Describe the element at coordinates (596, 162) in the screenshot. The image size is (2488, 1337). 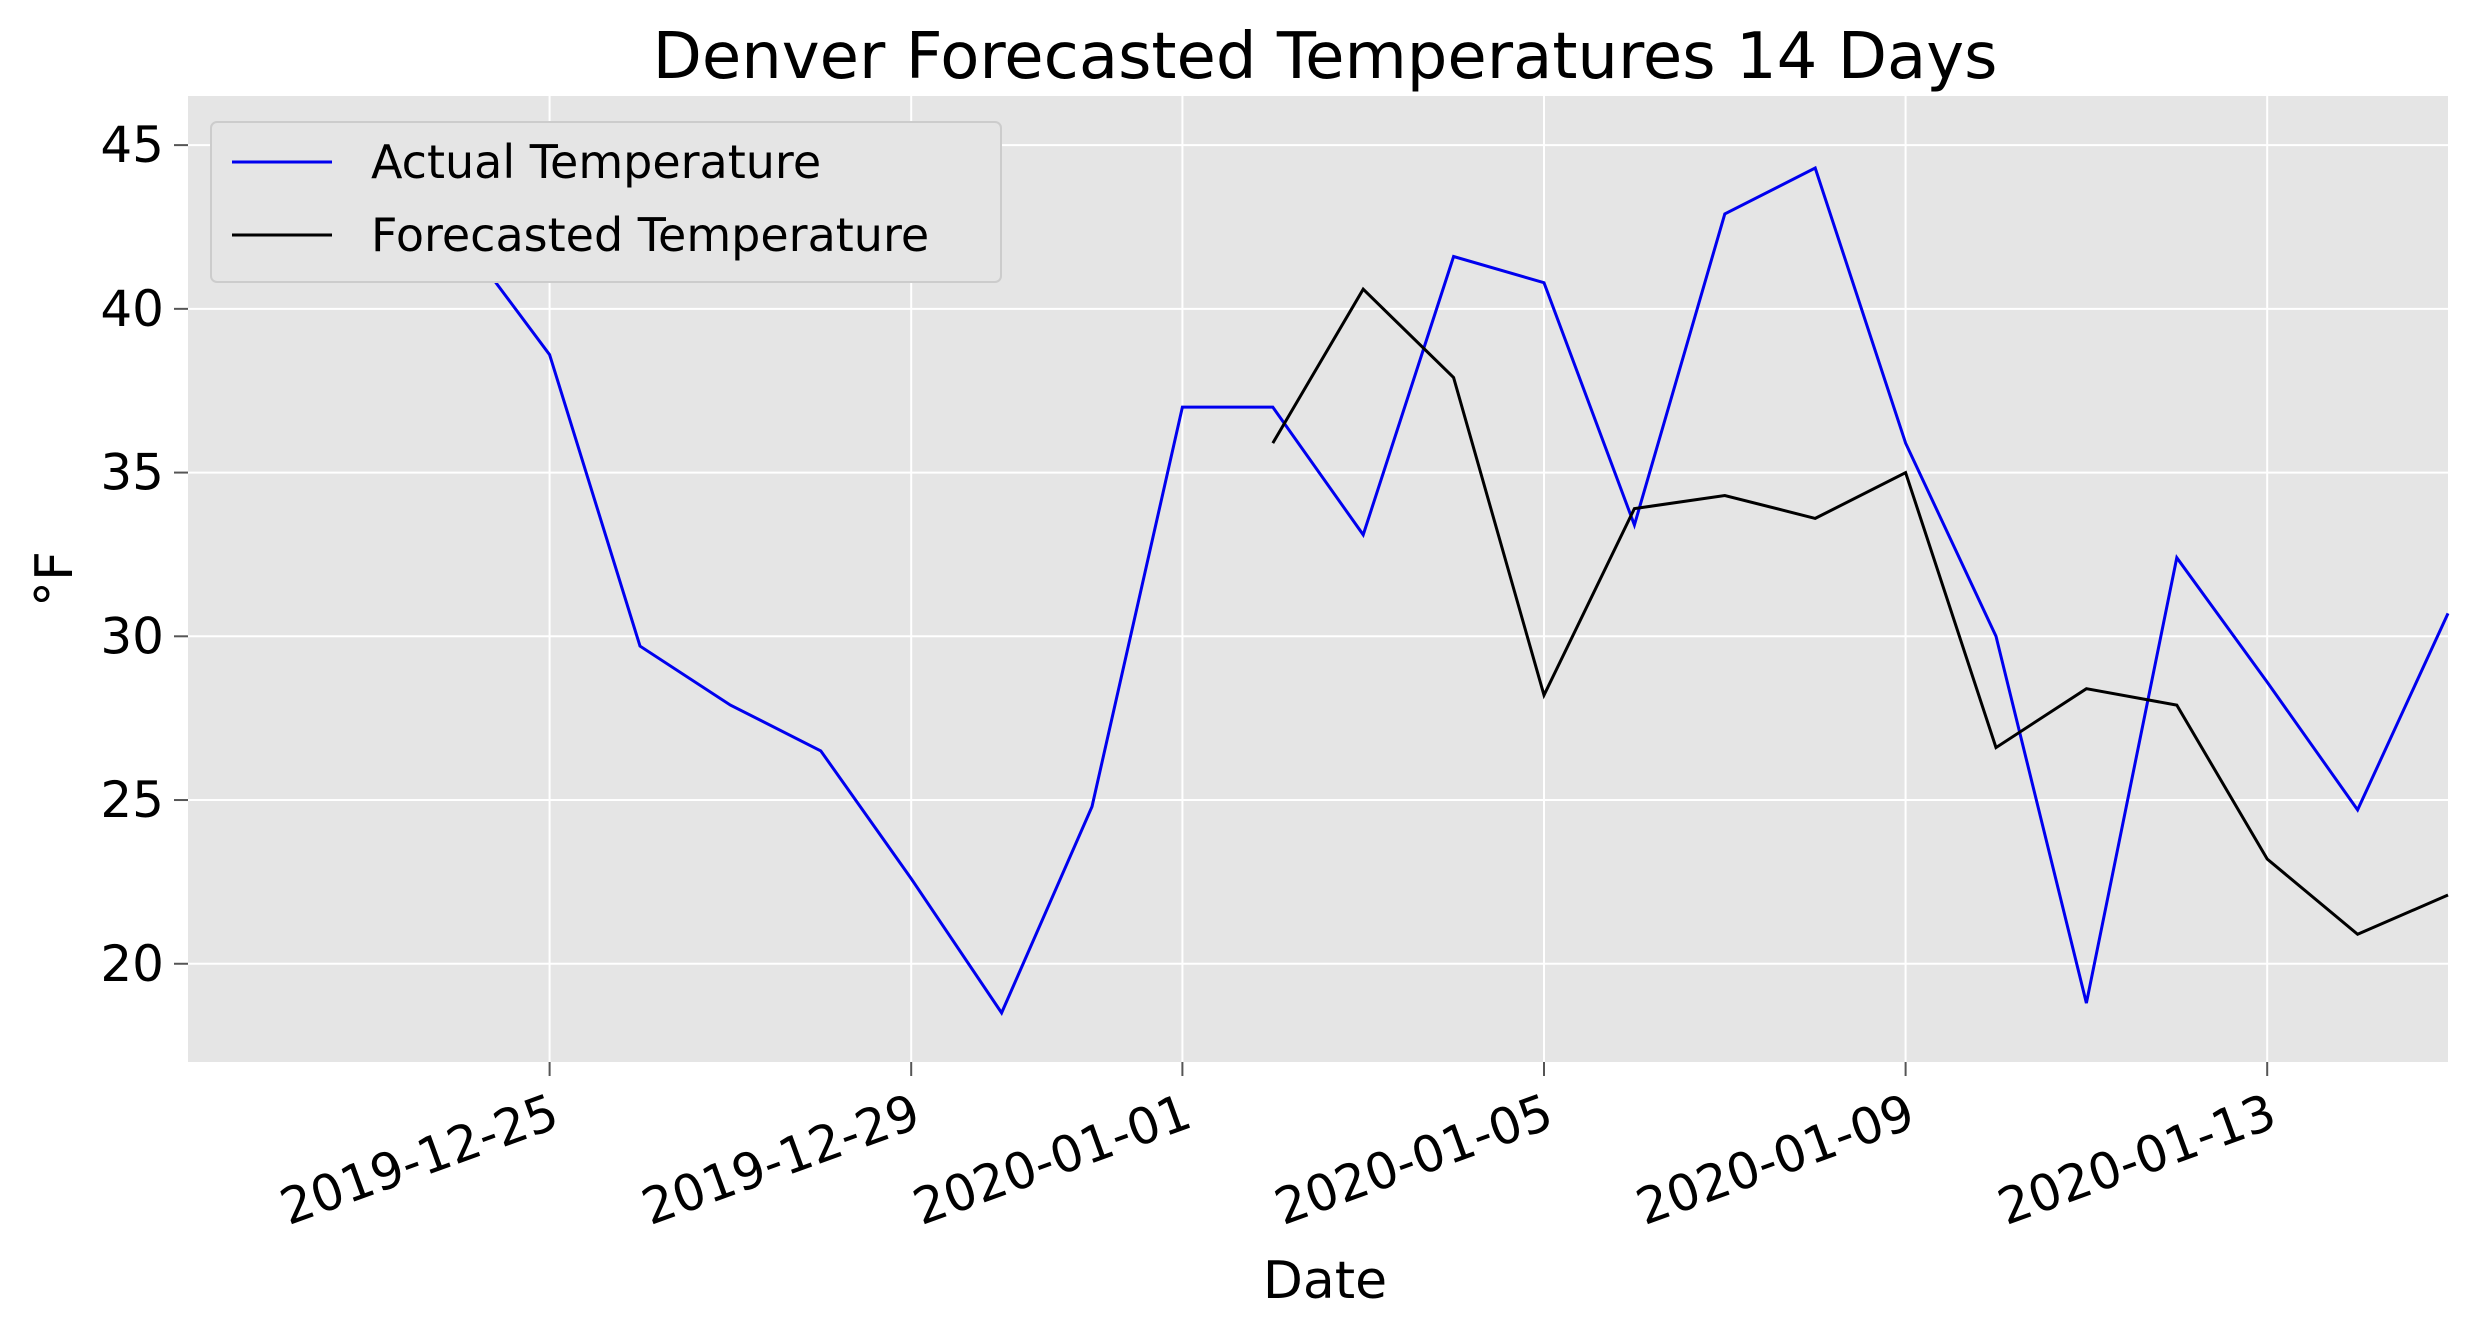
I see `legend-actual-label: Actual Temperature` at that location.